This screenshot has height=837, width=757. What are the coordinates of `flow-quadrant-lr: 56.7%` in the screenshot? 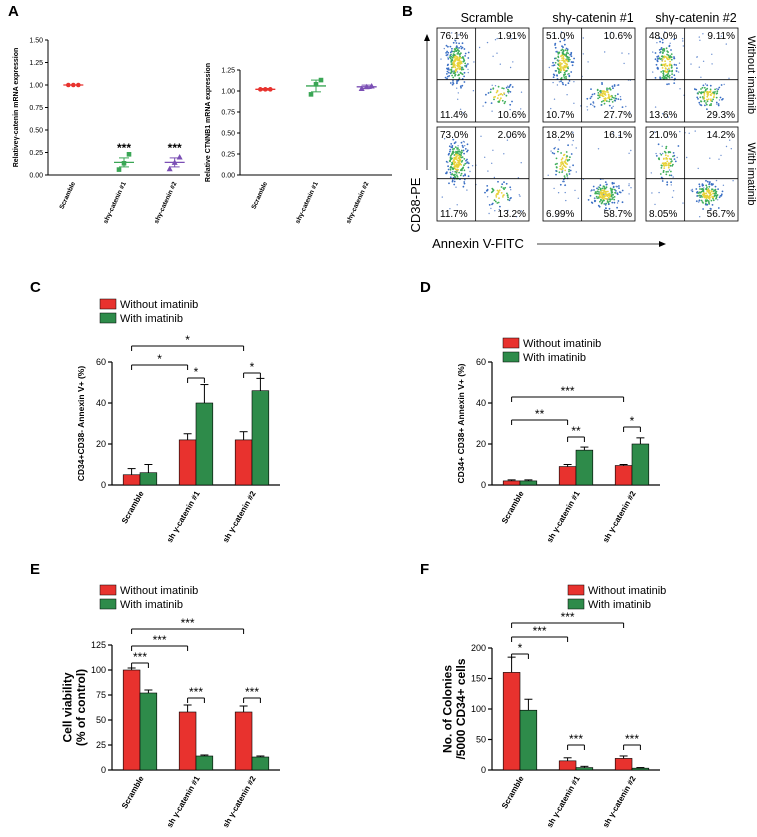 It's located at (721, 214).